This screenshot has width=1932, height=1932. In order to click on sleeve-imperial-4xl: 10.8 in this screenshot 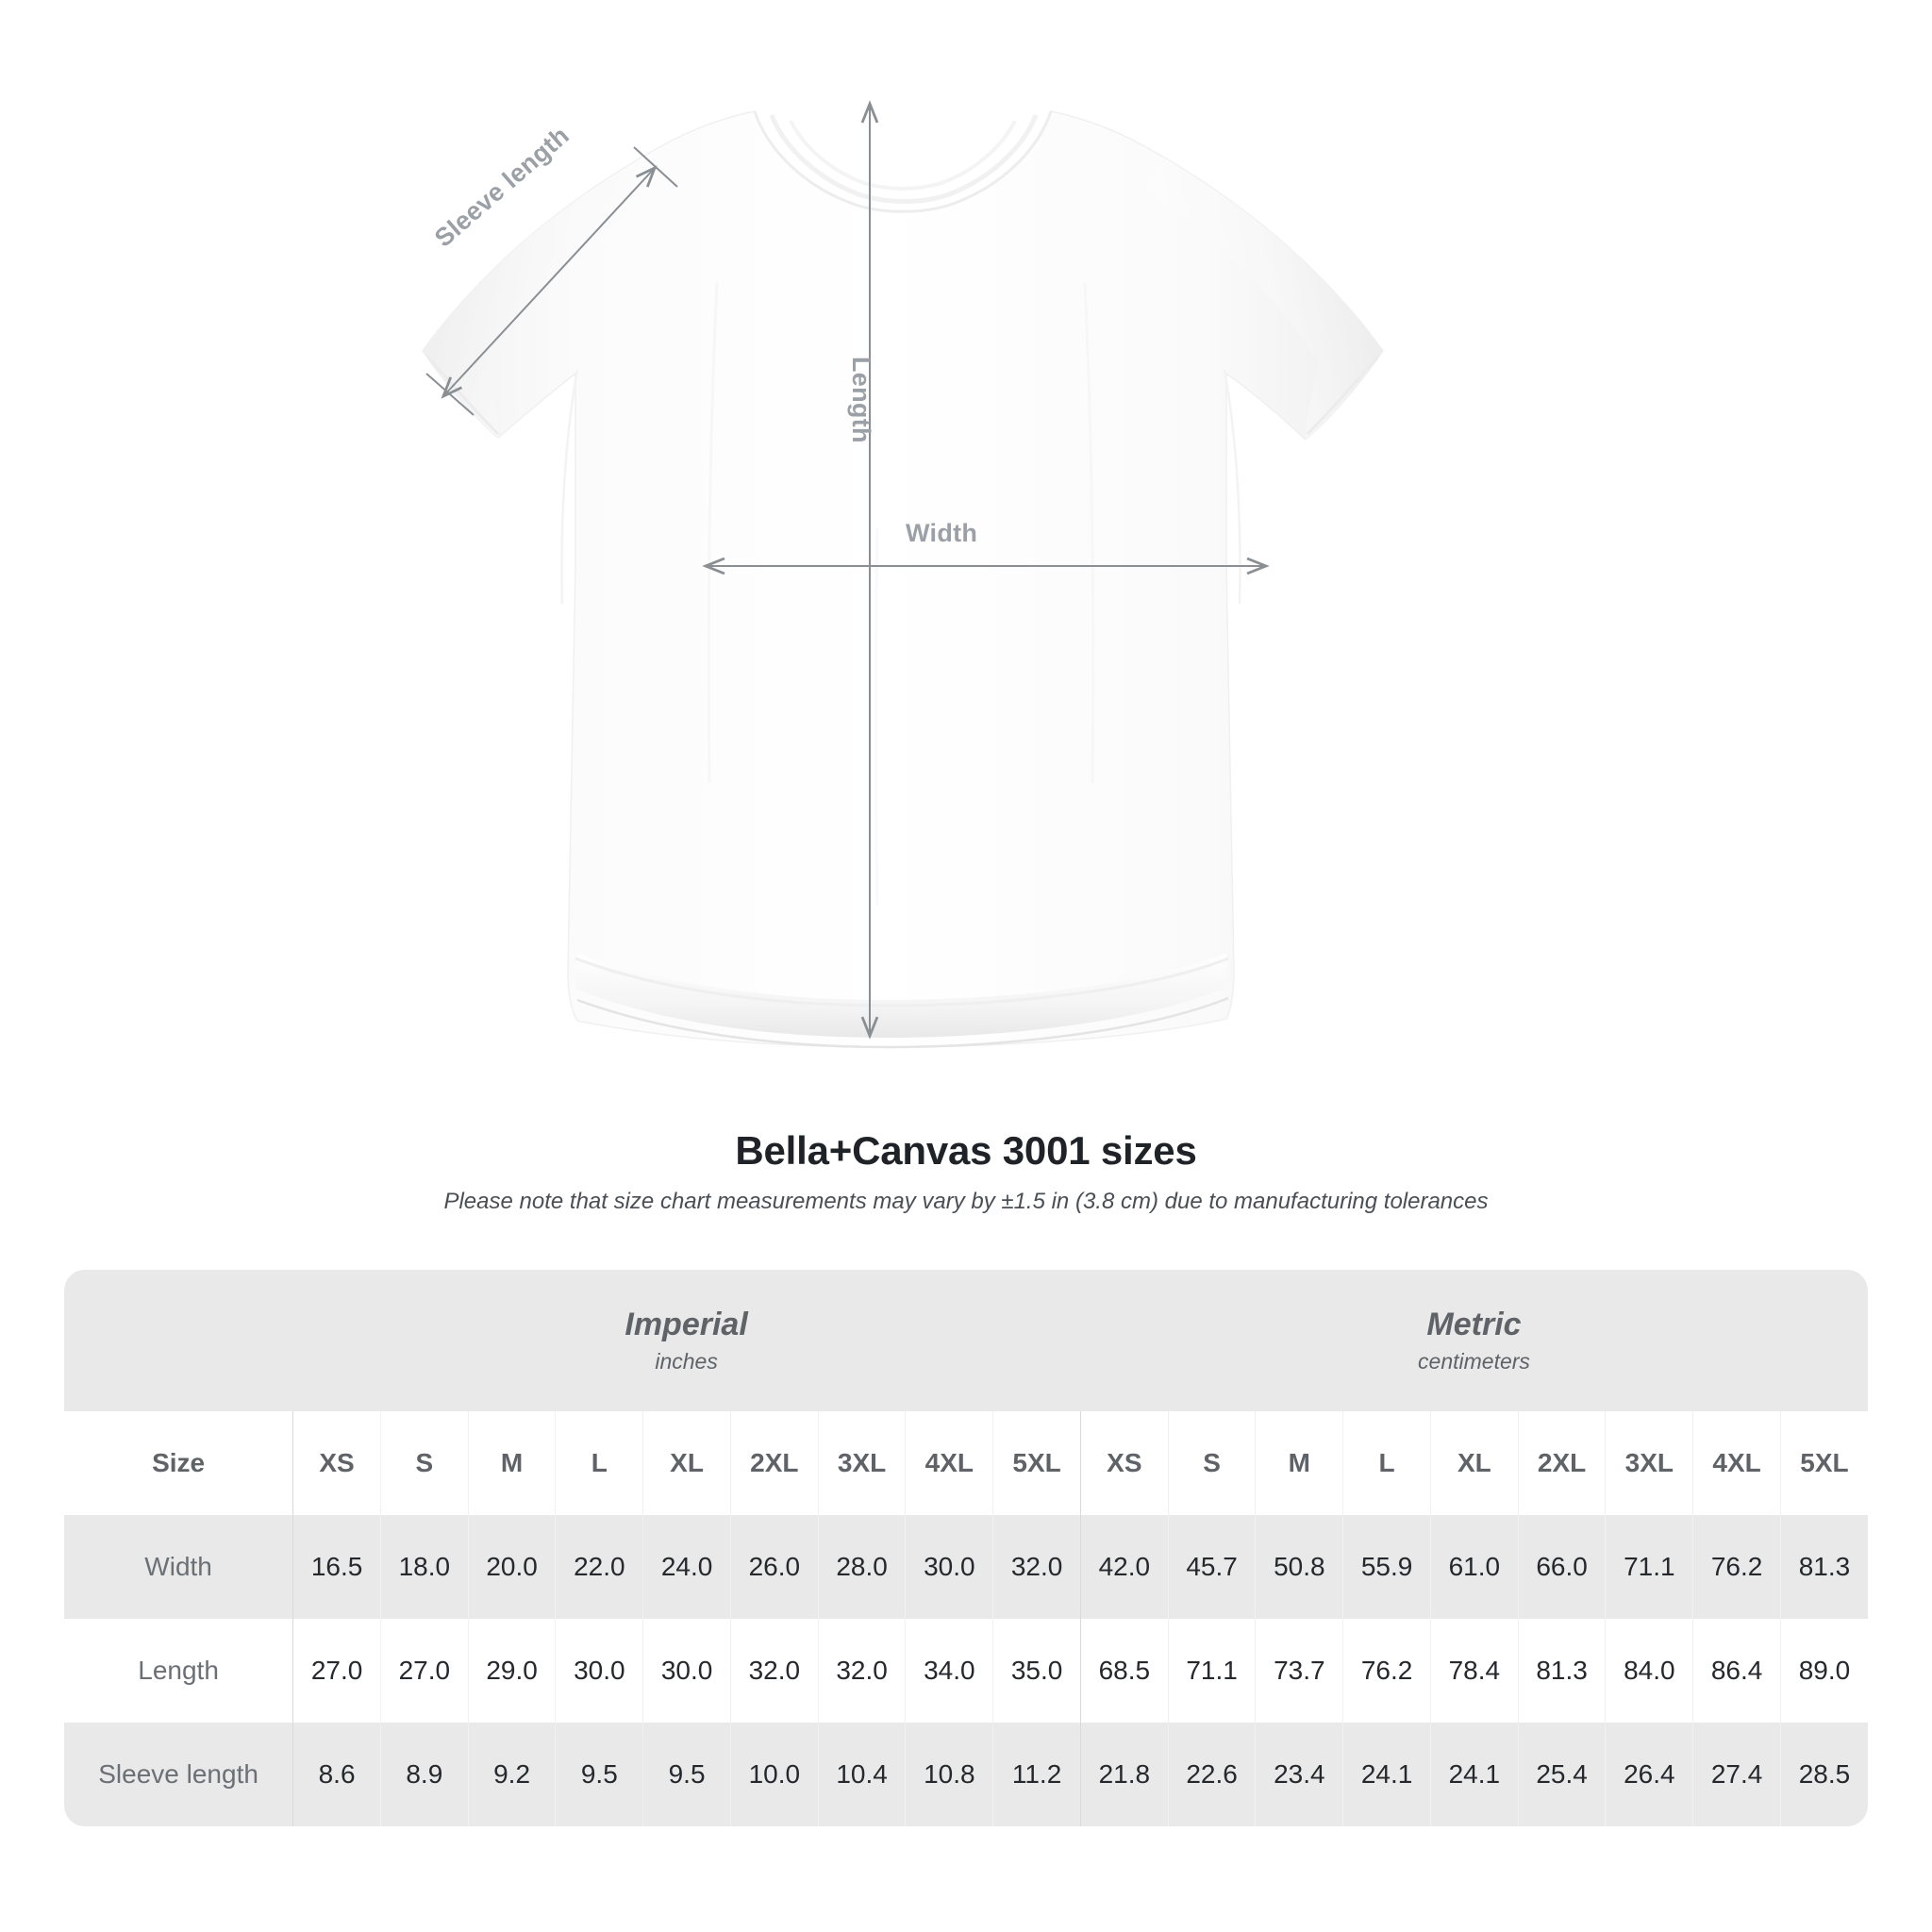, I will do `click(949, 1775)`.